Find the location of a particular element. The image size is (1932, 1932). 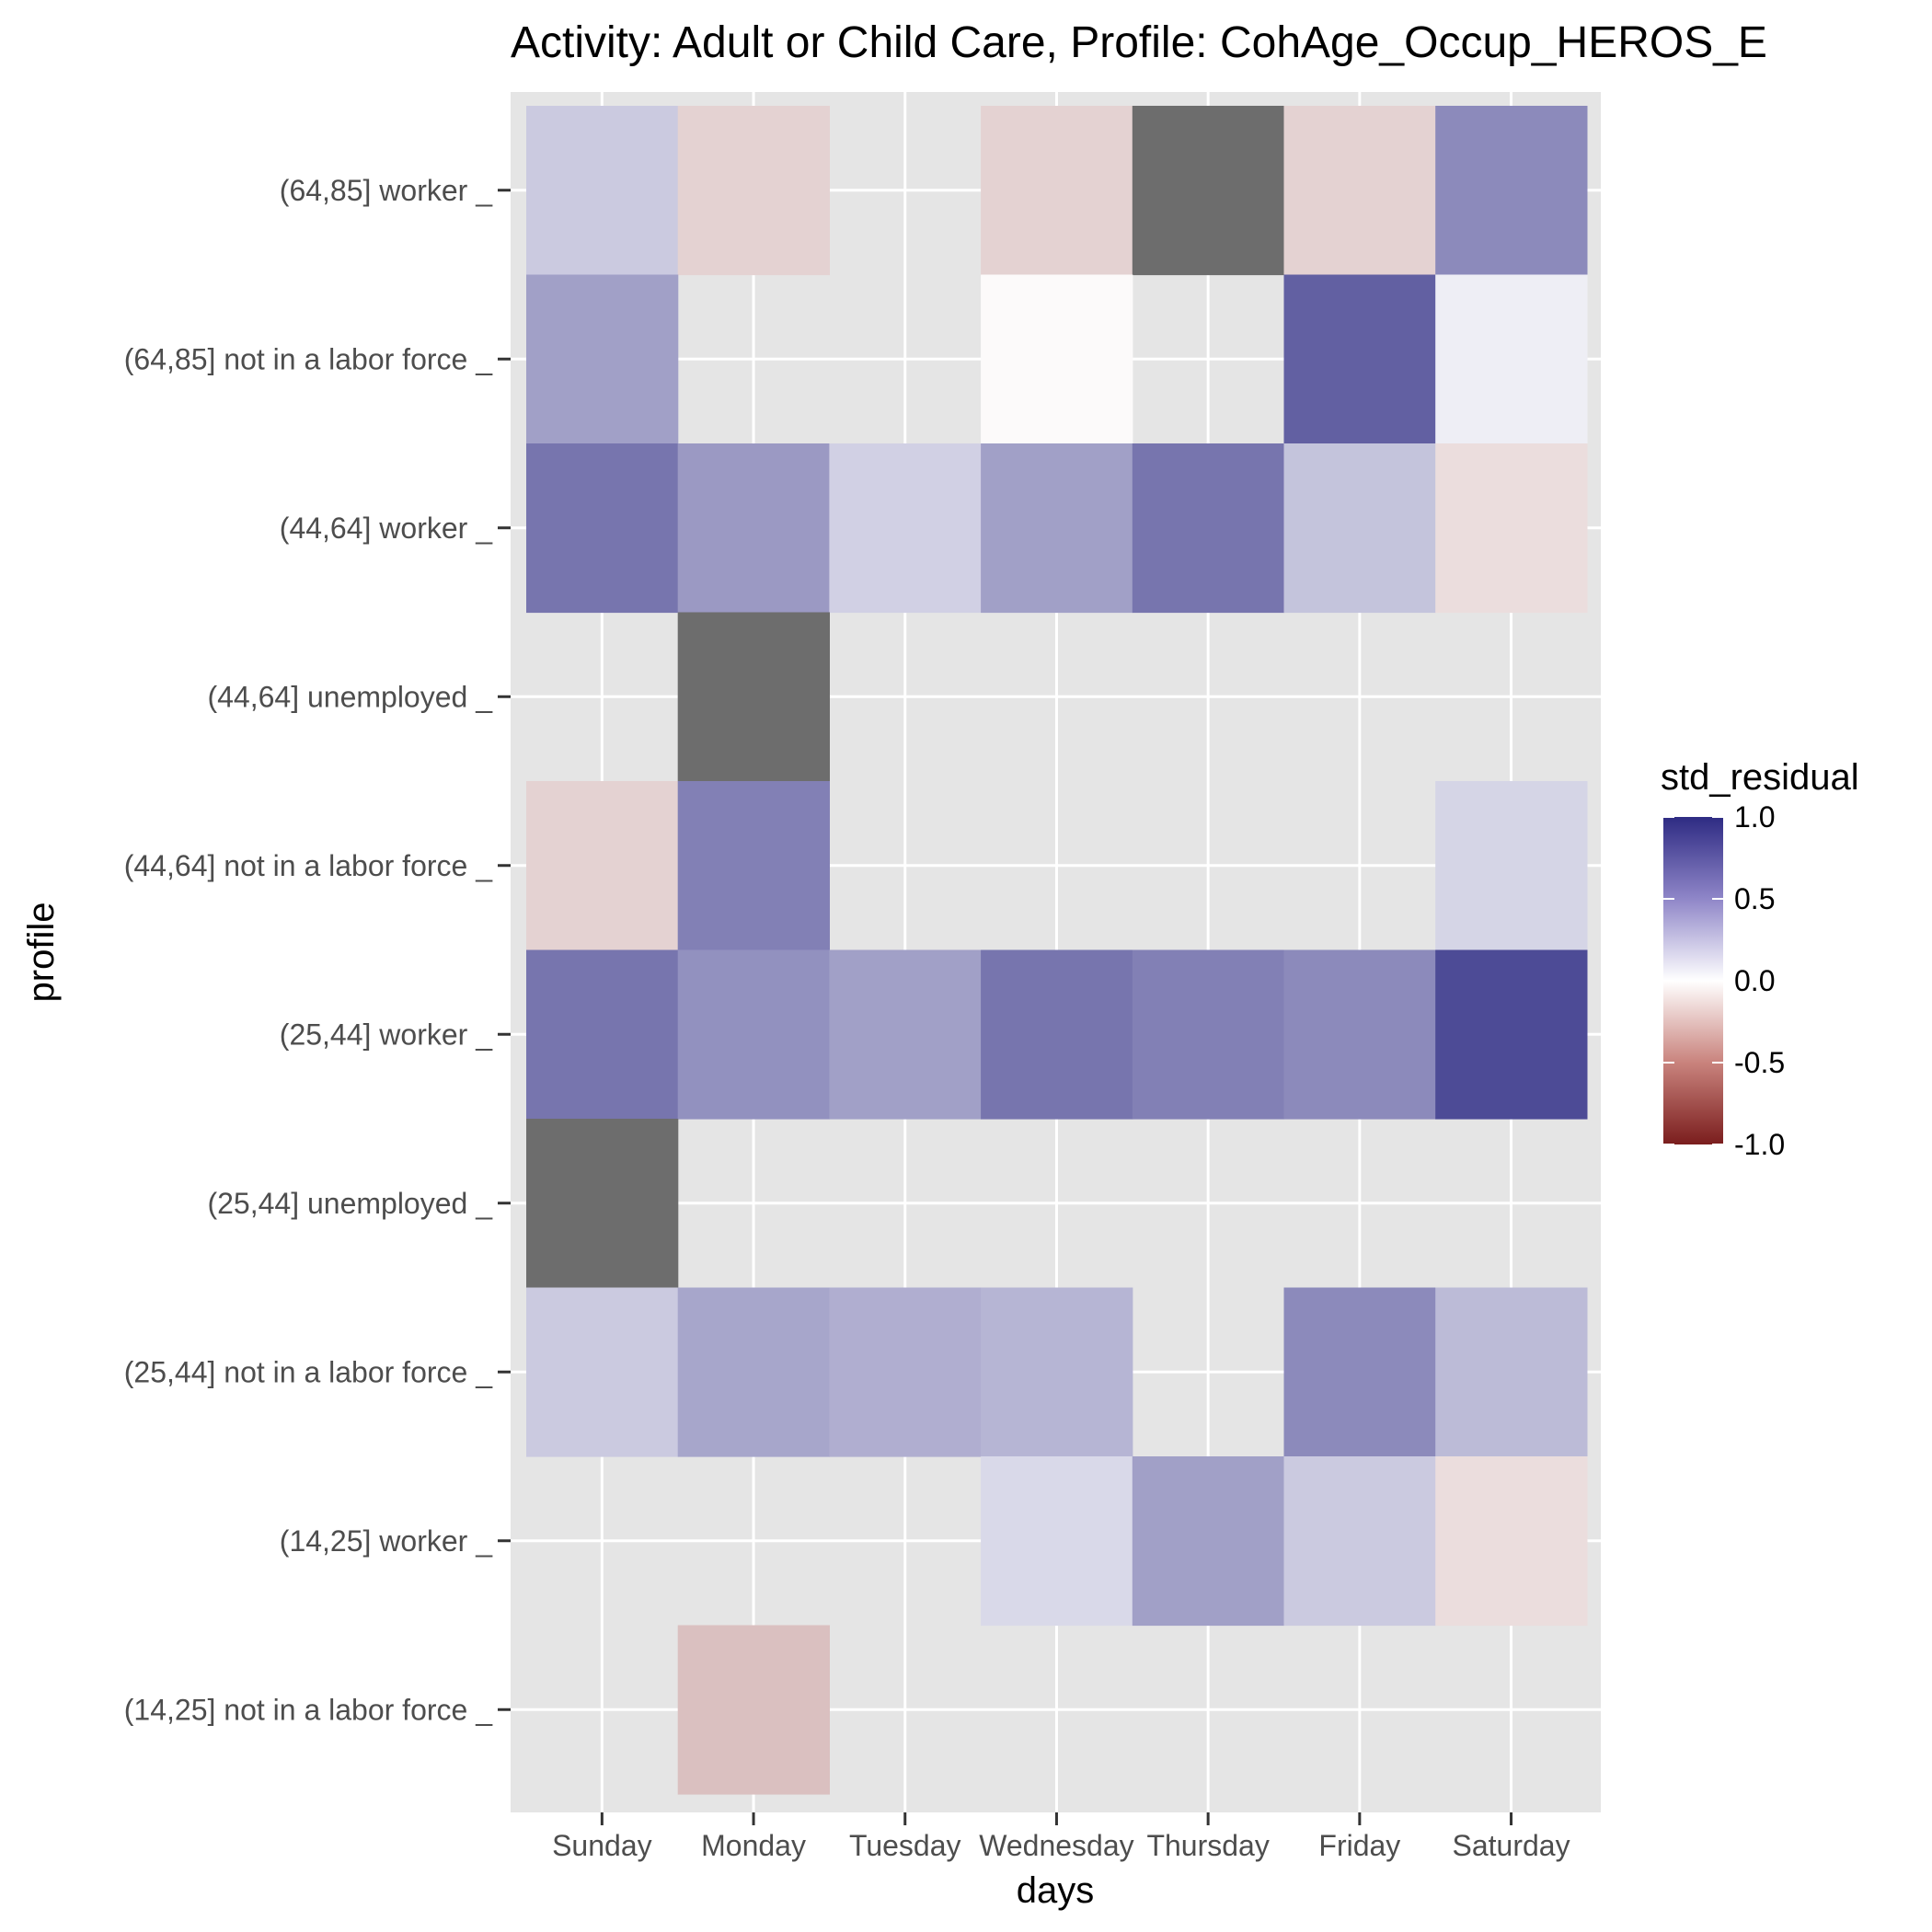

legend-tick-label: 1.0 is located at coordinates (1754, 817).